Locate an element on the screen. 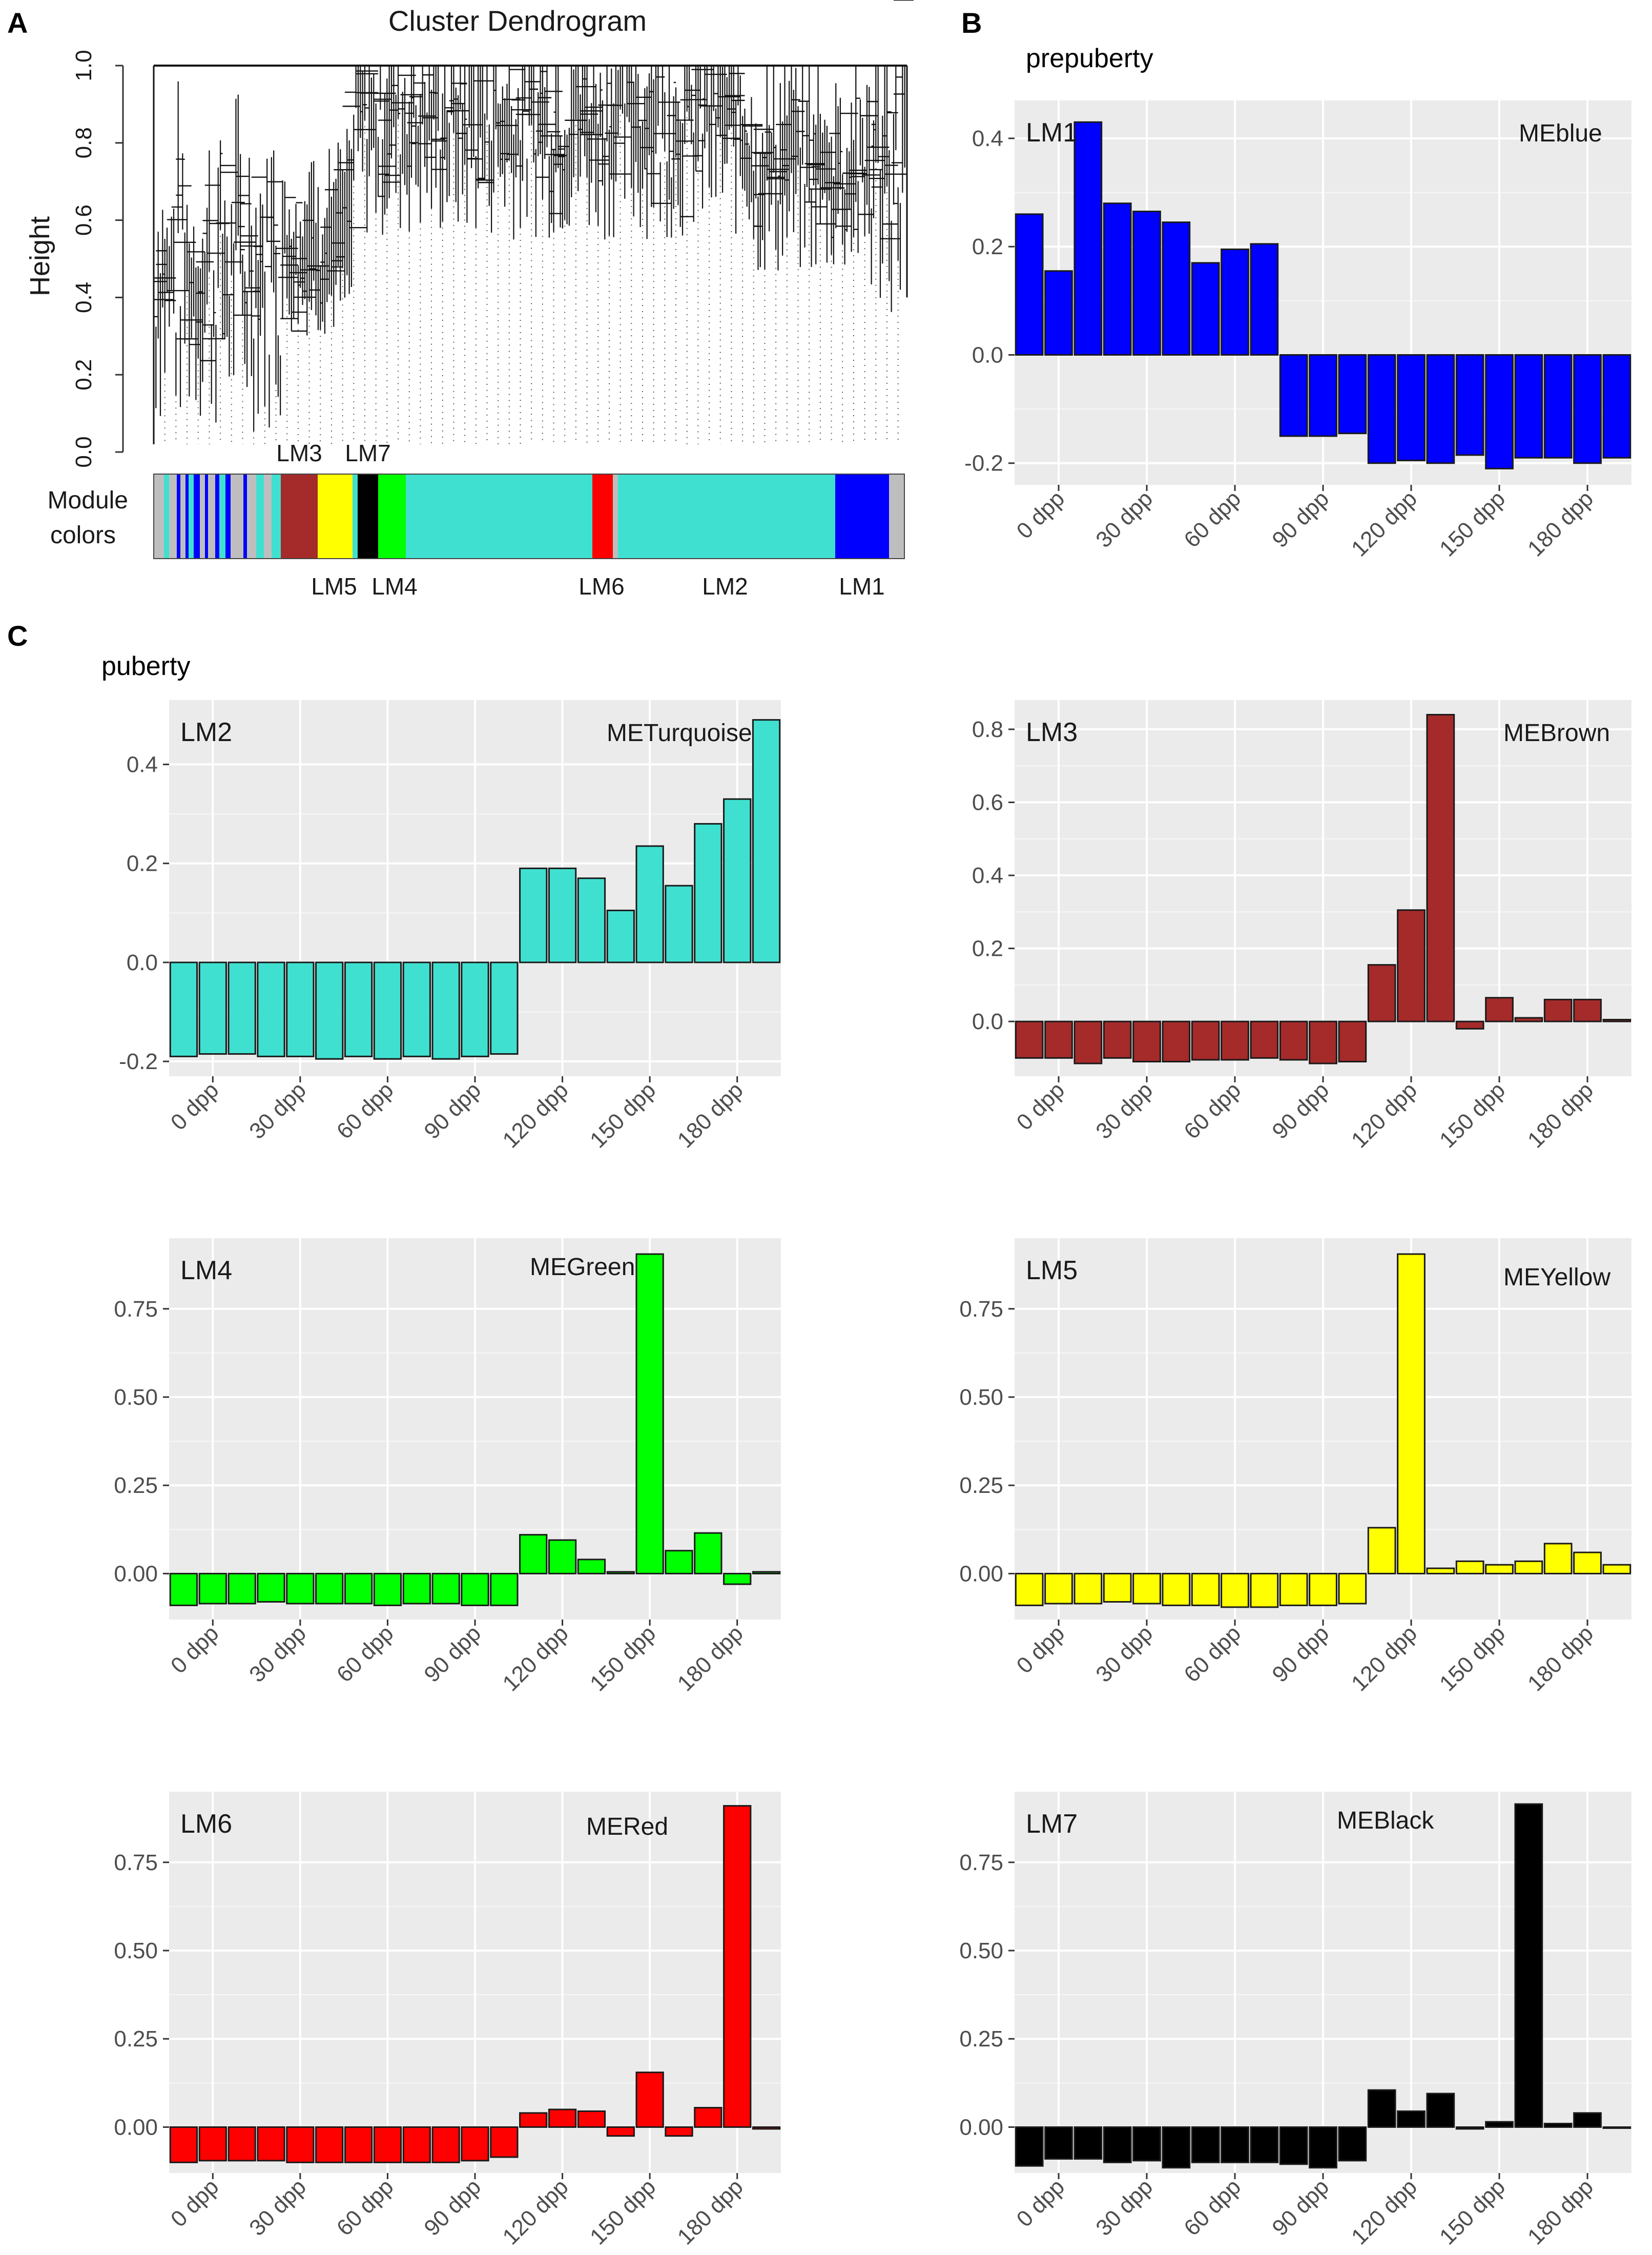 This screenshot has height=2255, width=1652. y-tick-label: 0.0 is located at coordinates (987, 1021).